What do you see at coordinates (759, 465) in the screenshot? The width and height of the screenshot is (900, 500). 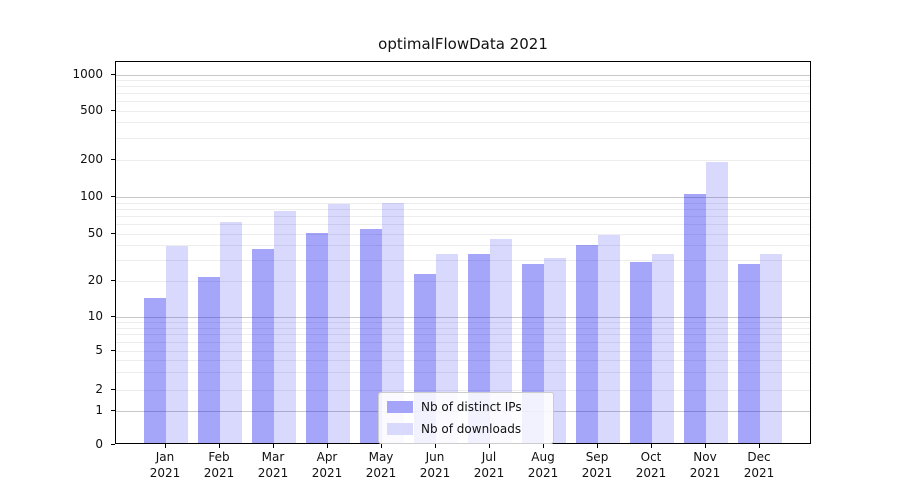 I see `x-tick-label-dec: Dec 2021` at bounding box center [759, 465].